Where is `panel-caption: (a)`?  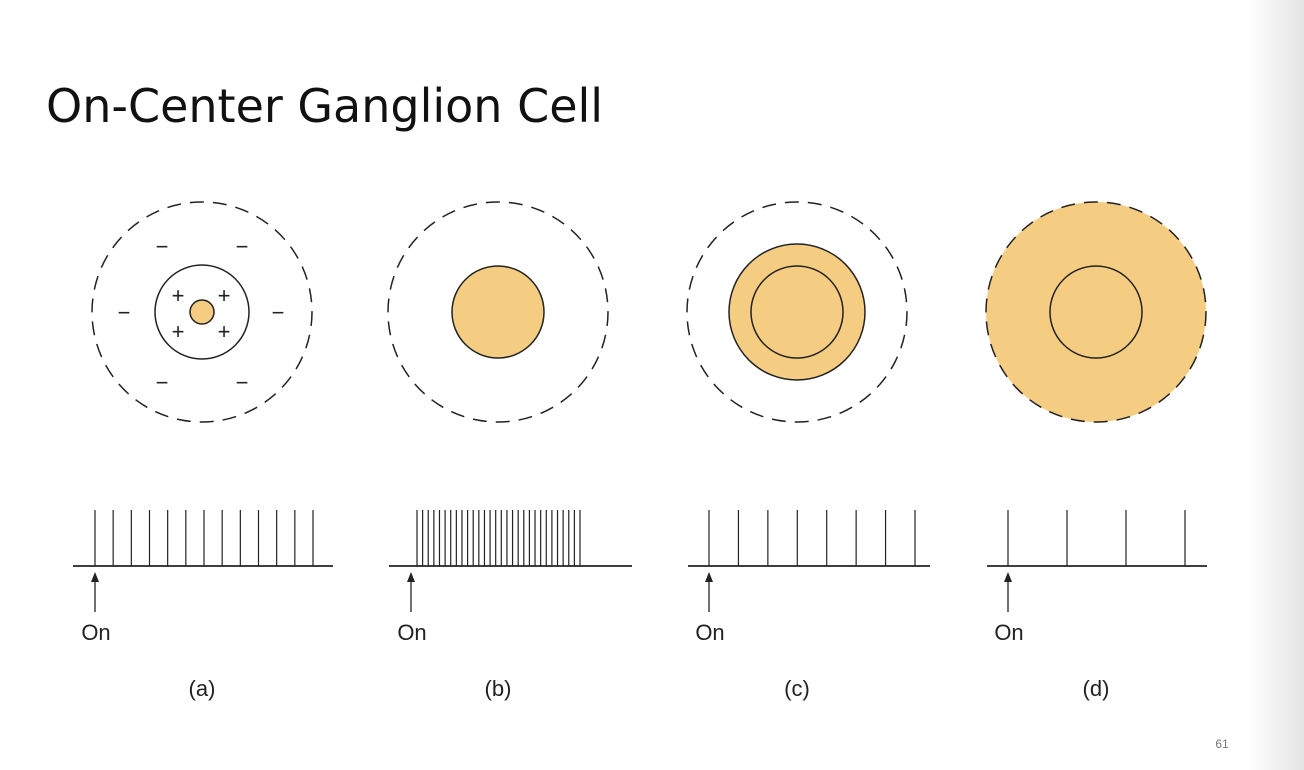
panel-caption: (a) is located at coordinates (202, 688).